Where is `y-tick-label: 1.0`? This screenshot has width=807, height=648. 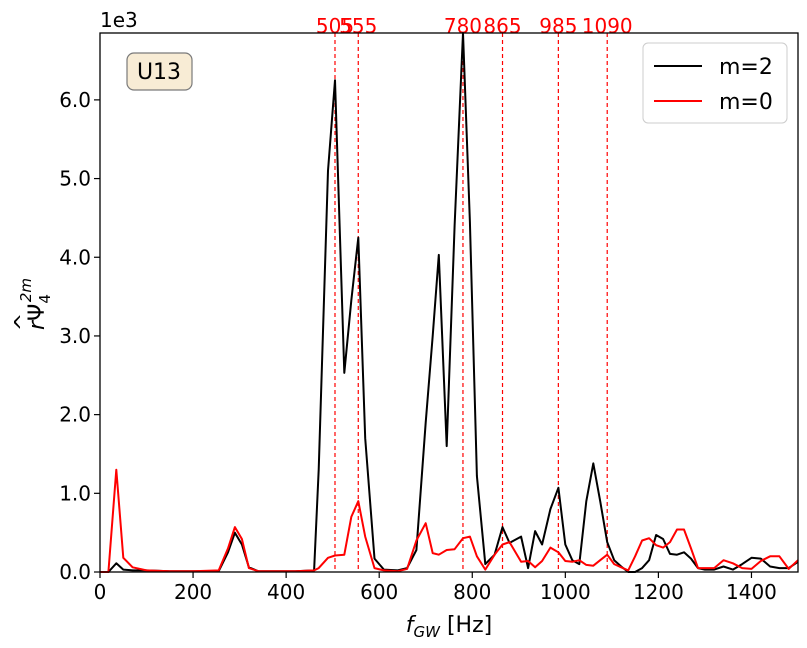 y-tick-label: 1.0 is located at coordinates (75, 493).